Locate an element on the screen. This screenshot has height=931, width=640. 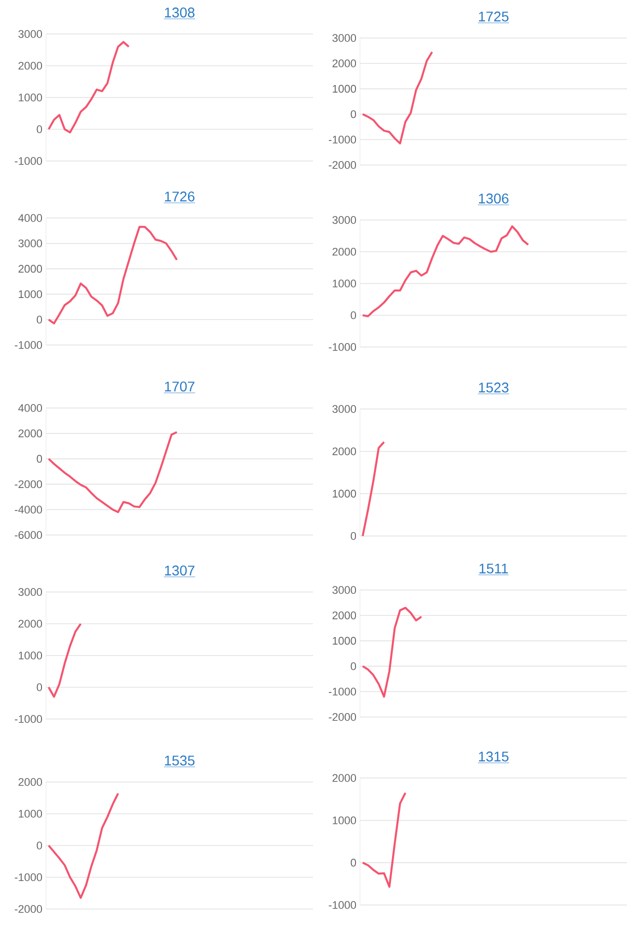
chart-title: 1511 is located at coordinates (494, 569).